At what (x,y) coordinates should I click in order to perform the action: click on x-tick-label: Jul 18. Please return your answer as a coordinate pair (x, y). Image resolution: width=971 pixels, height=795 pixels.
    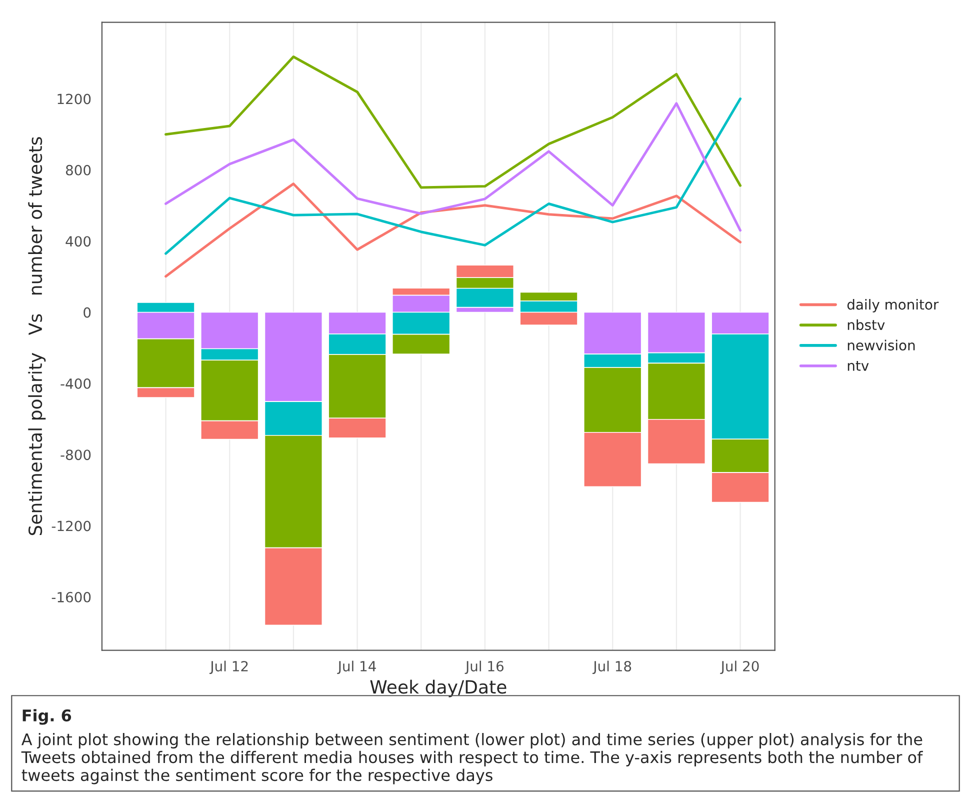
    Looking at the image, I should click on (612, 667).